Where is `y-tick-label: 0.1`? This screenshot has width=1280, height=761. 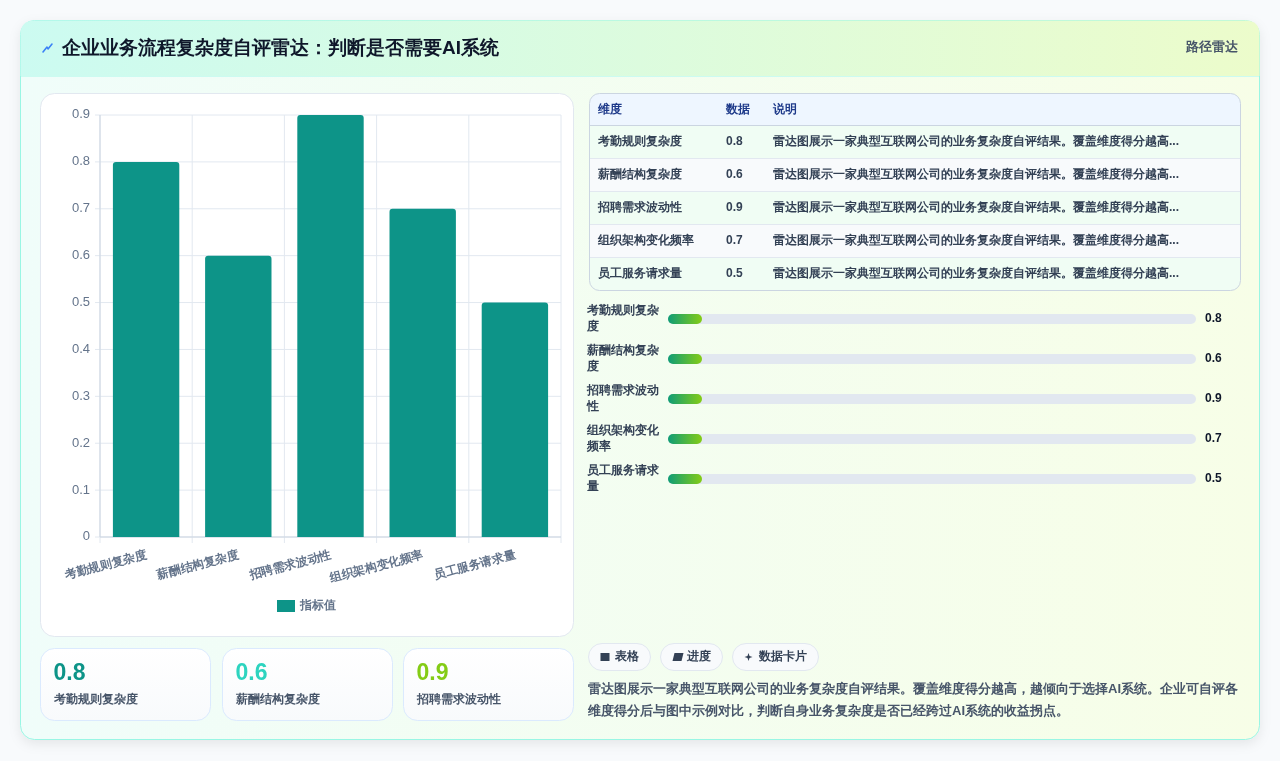
y-tick-label: 0.1 is located at coordinates (80, 489).